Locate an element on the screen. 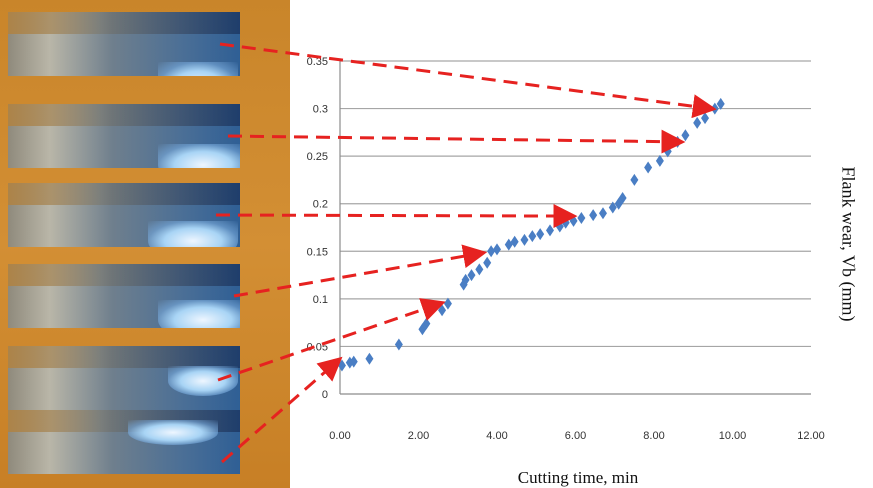  y-tick-label: 0.35 is located at coordinates (317, 62).